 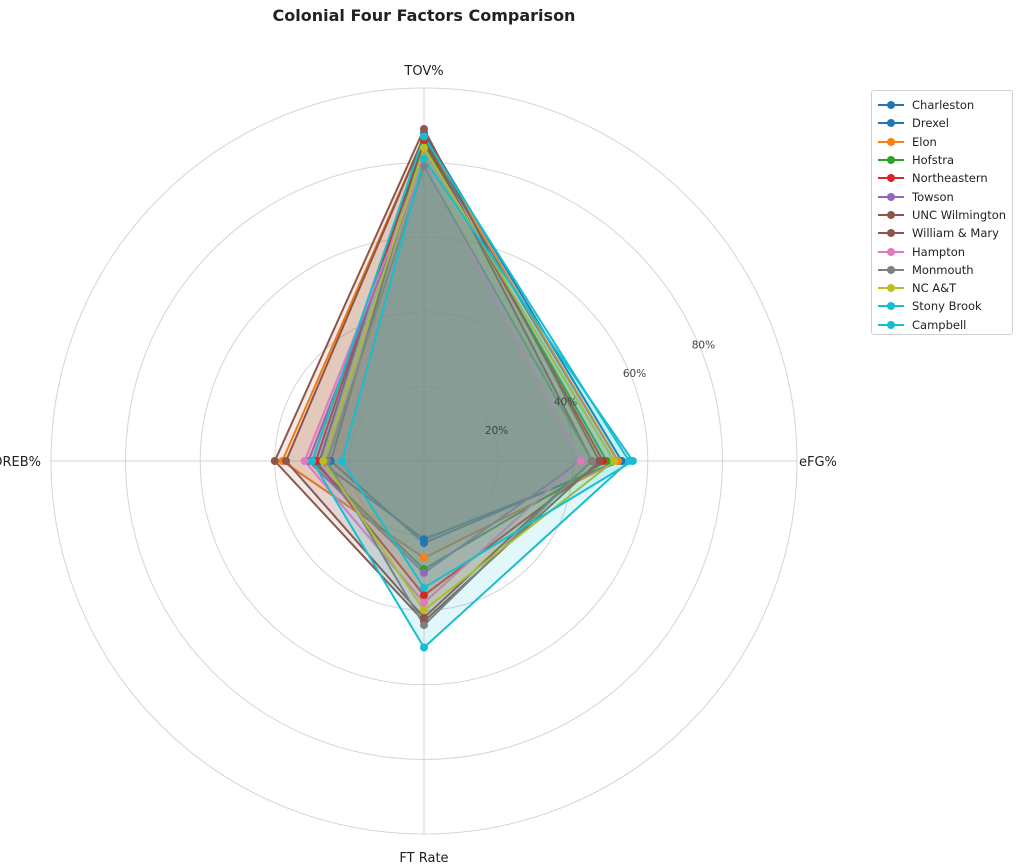 I want to click on legend-label-10: Monmouth, so click(x=943, y=269).